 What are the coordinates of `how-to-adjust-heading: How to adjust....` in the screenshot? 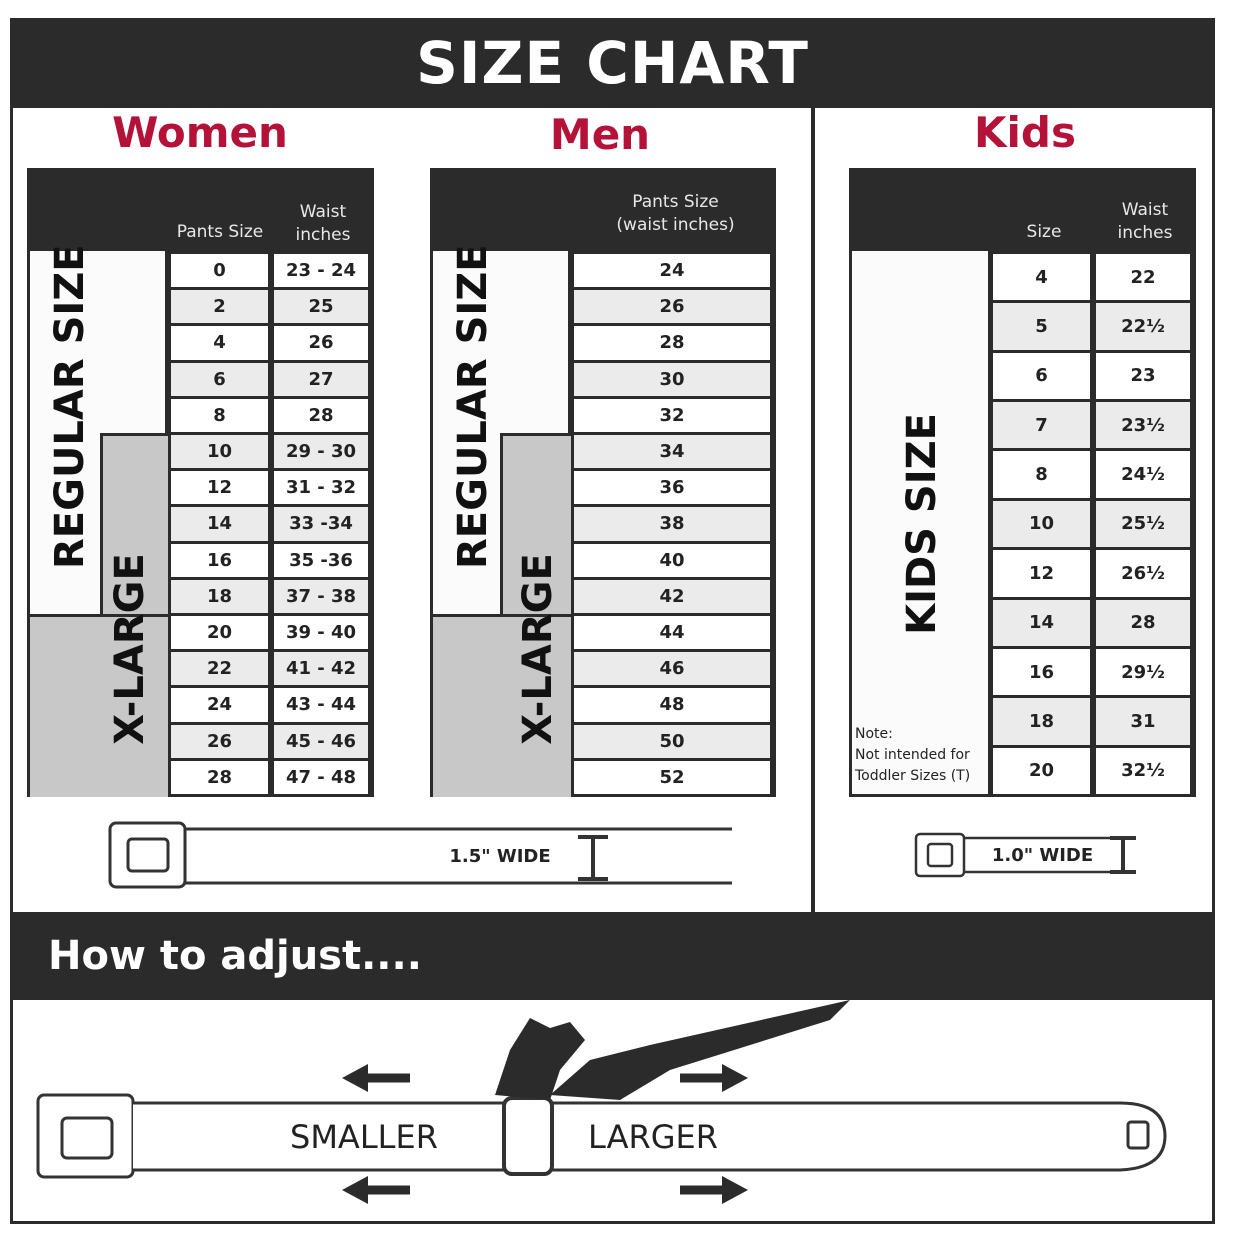 It's located at (612, 956).